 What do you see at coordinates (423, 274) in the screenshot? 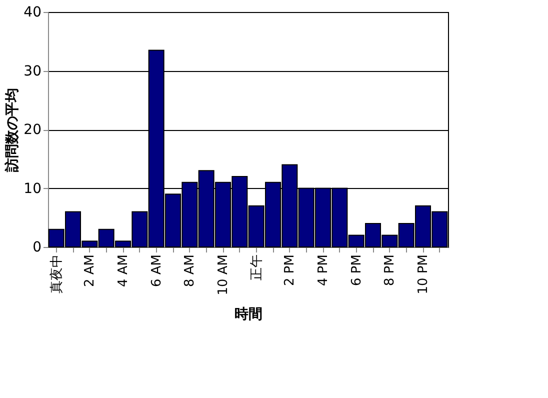
I see `x-tick-label: 10 PM` at bounding box center [423, 274].